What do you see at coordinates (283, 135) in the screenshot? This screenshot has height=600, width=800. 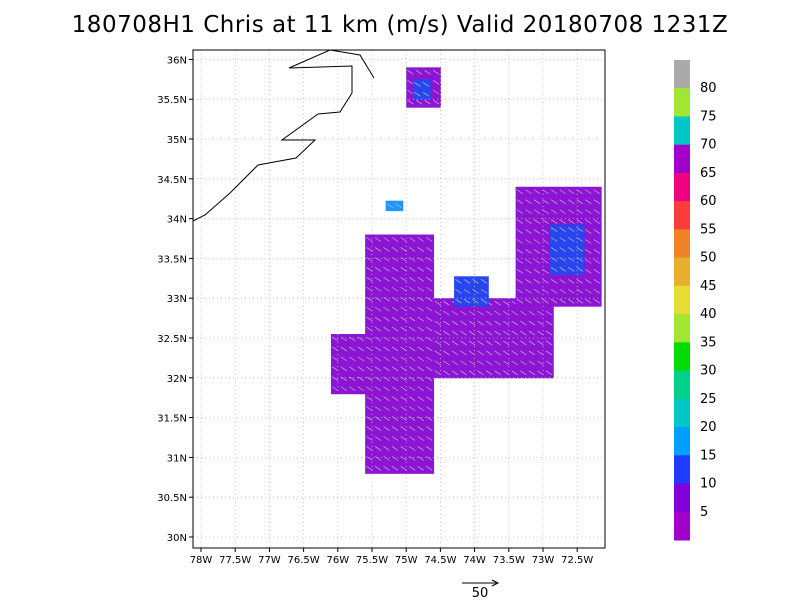 I see `coastline` at bounding box center [283, 135].